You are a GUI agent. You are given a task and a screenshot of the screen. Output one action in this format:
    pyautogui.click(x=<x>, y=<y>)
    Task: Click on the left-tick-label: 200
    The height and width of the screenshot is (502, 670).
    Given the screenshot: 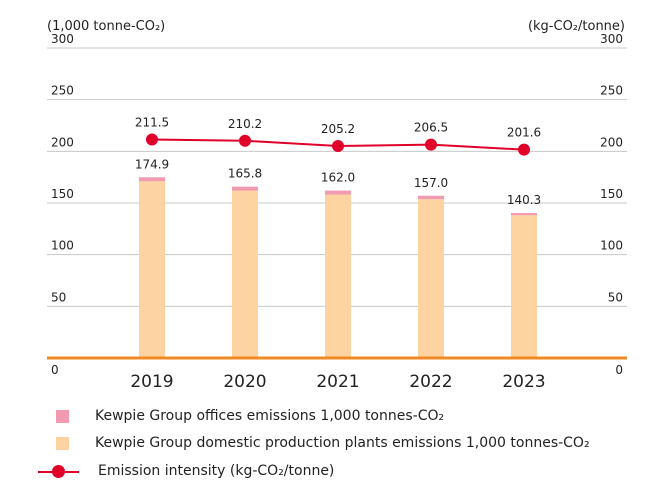 What is the action you would take?
    pyautogui.click(x=62, y=142)
    